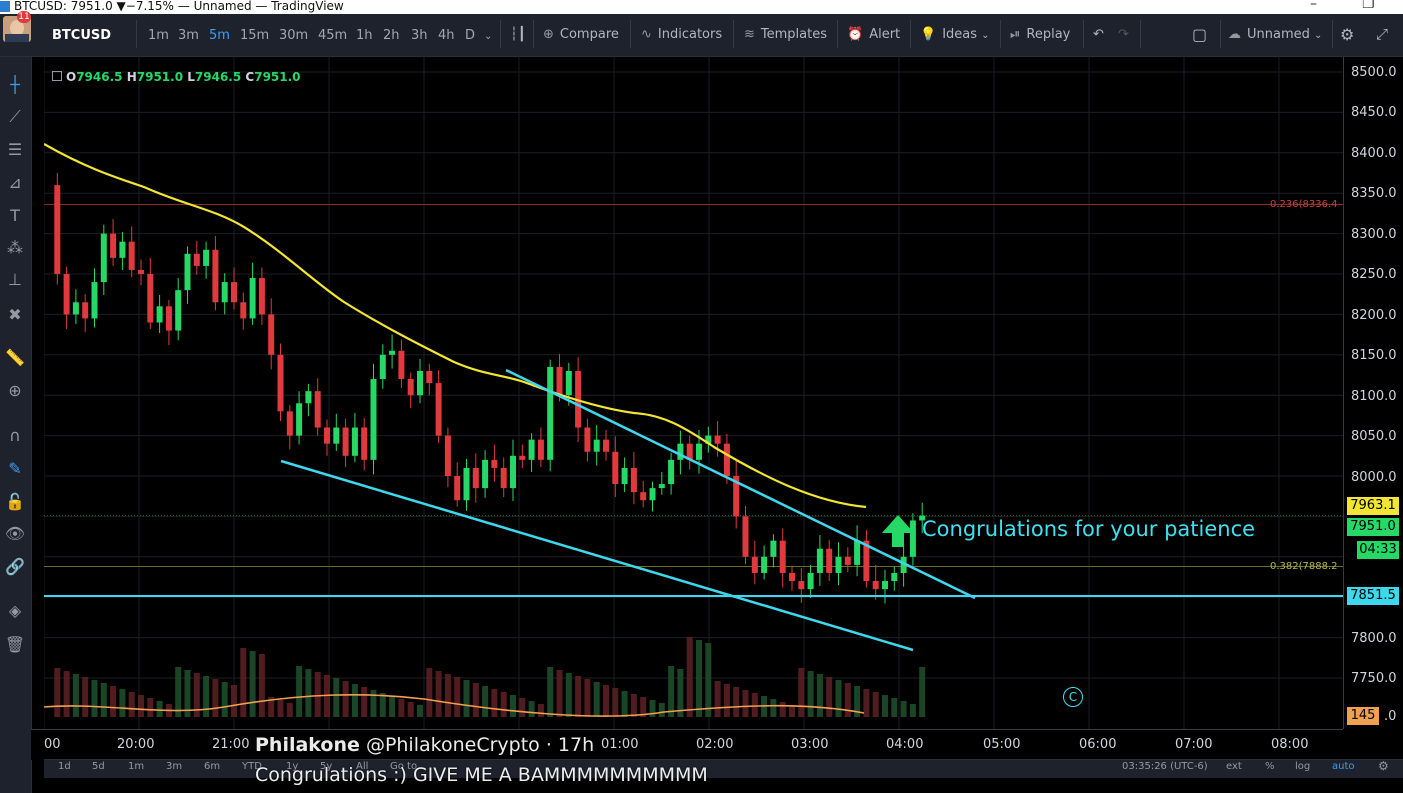 This screenshot has width=1403, height=793. Describe the element at coordinates (620, 744) in the screenshot. I see `time-tick: 01:00` at that location.